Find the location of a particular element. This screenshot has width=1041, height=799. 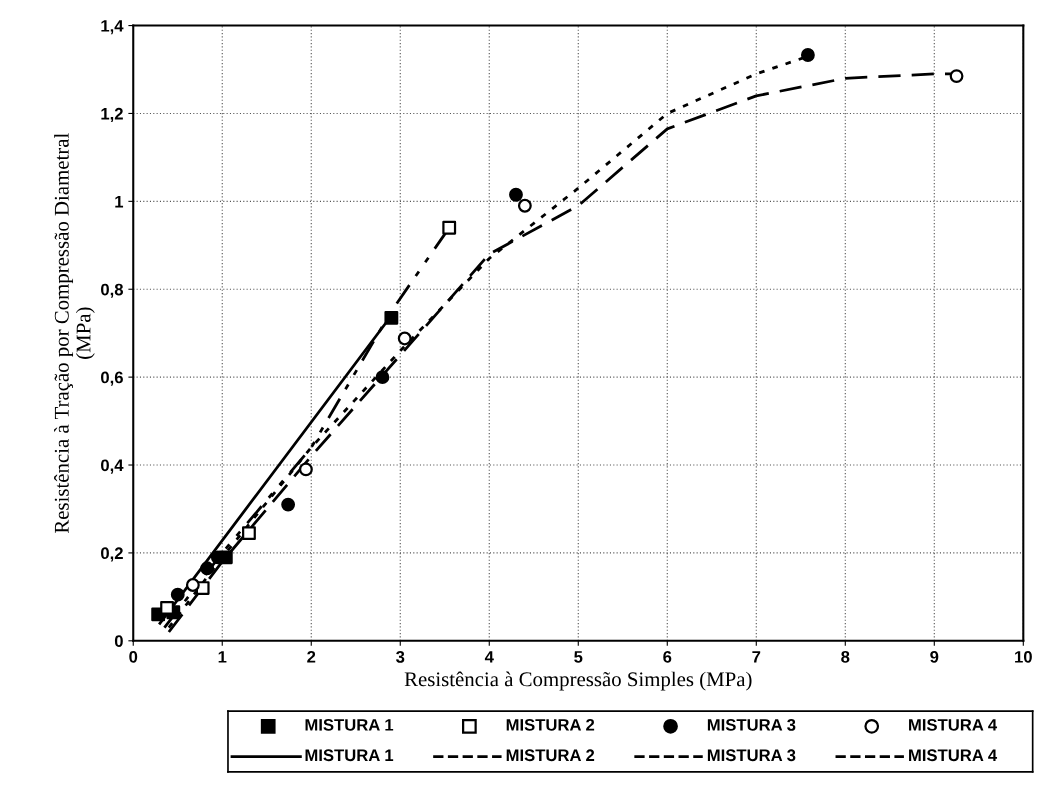

x-tick-label: 0 is located at coordinates (133, 656).